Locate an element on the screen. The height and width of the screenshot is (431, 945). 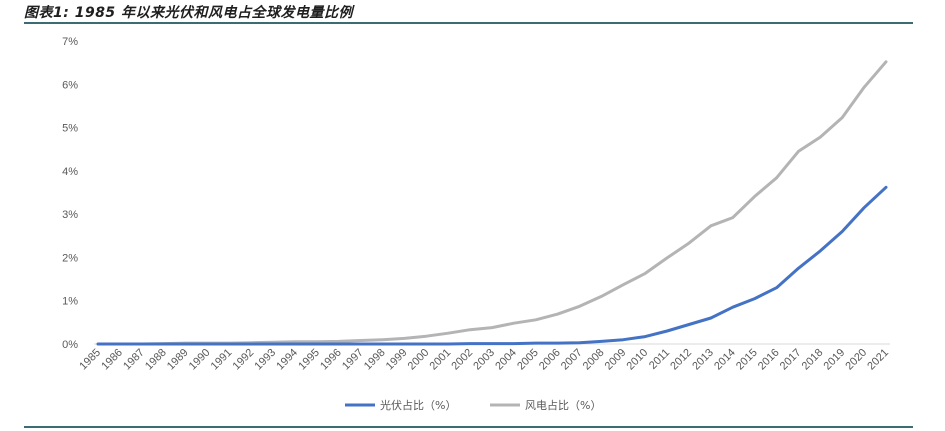
x-tick-label: 2021 is located at coordinates (878, 360).